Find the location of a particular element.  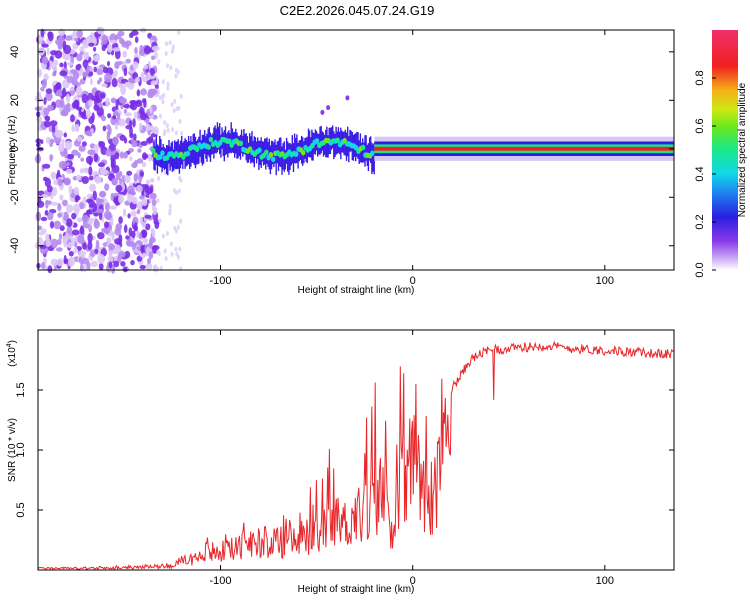

y-tick-label: 1.0 is located at coordinates (21, 449).